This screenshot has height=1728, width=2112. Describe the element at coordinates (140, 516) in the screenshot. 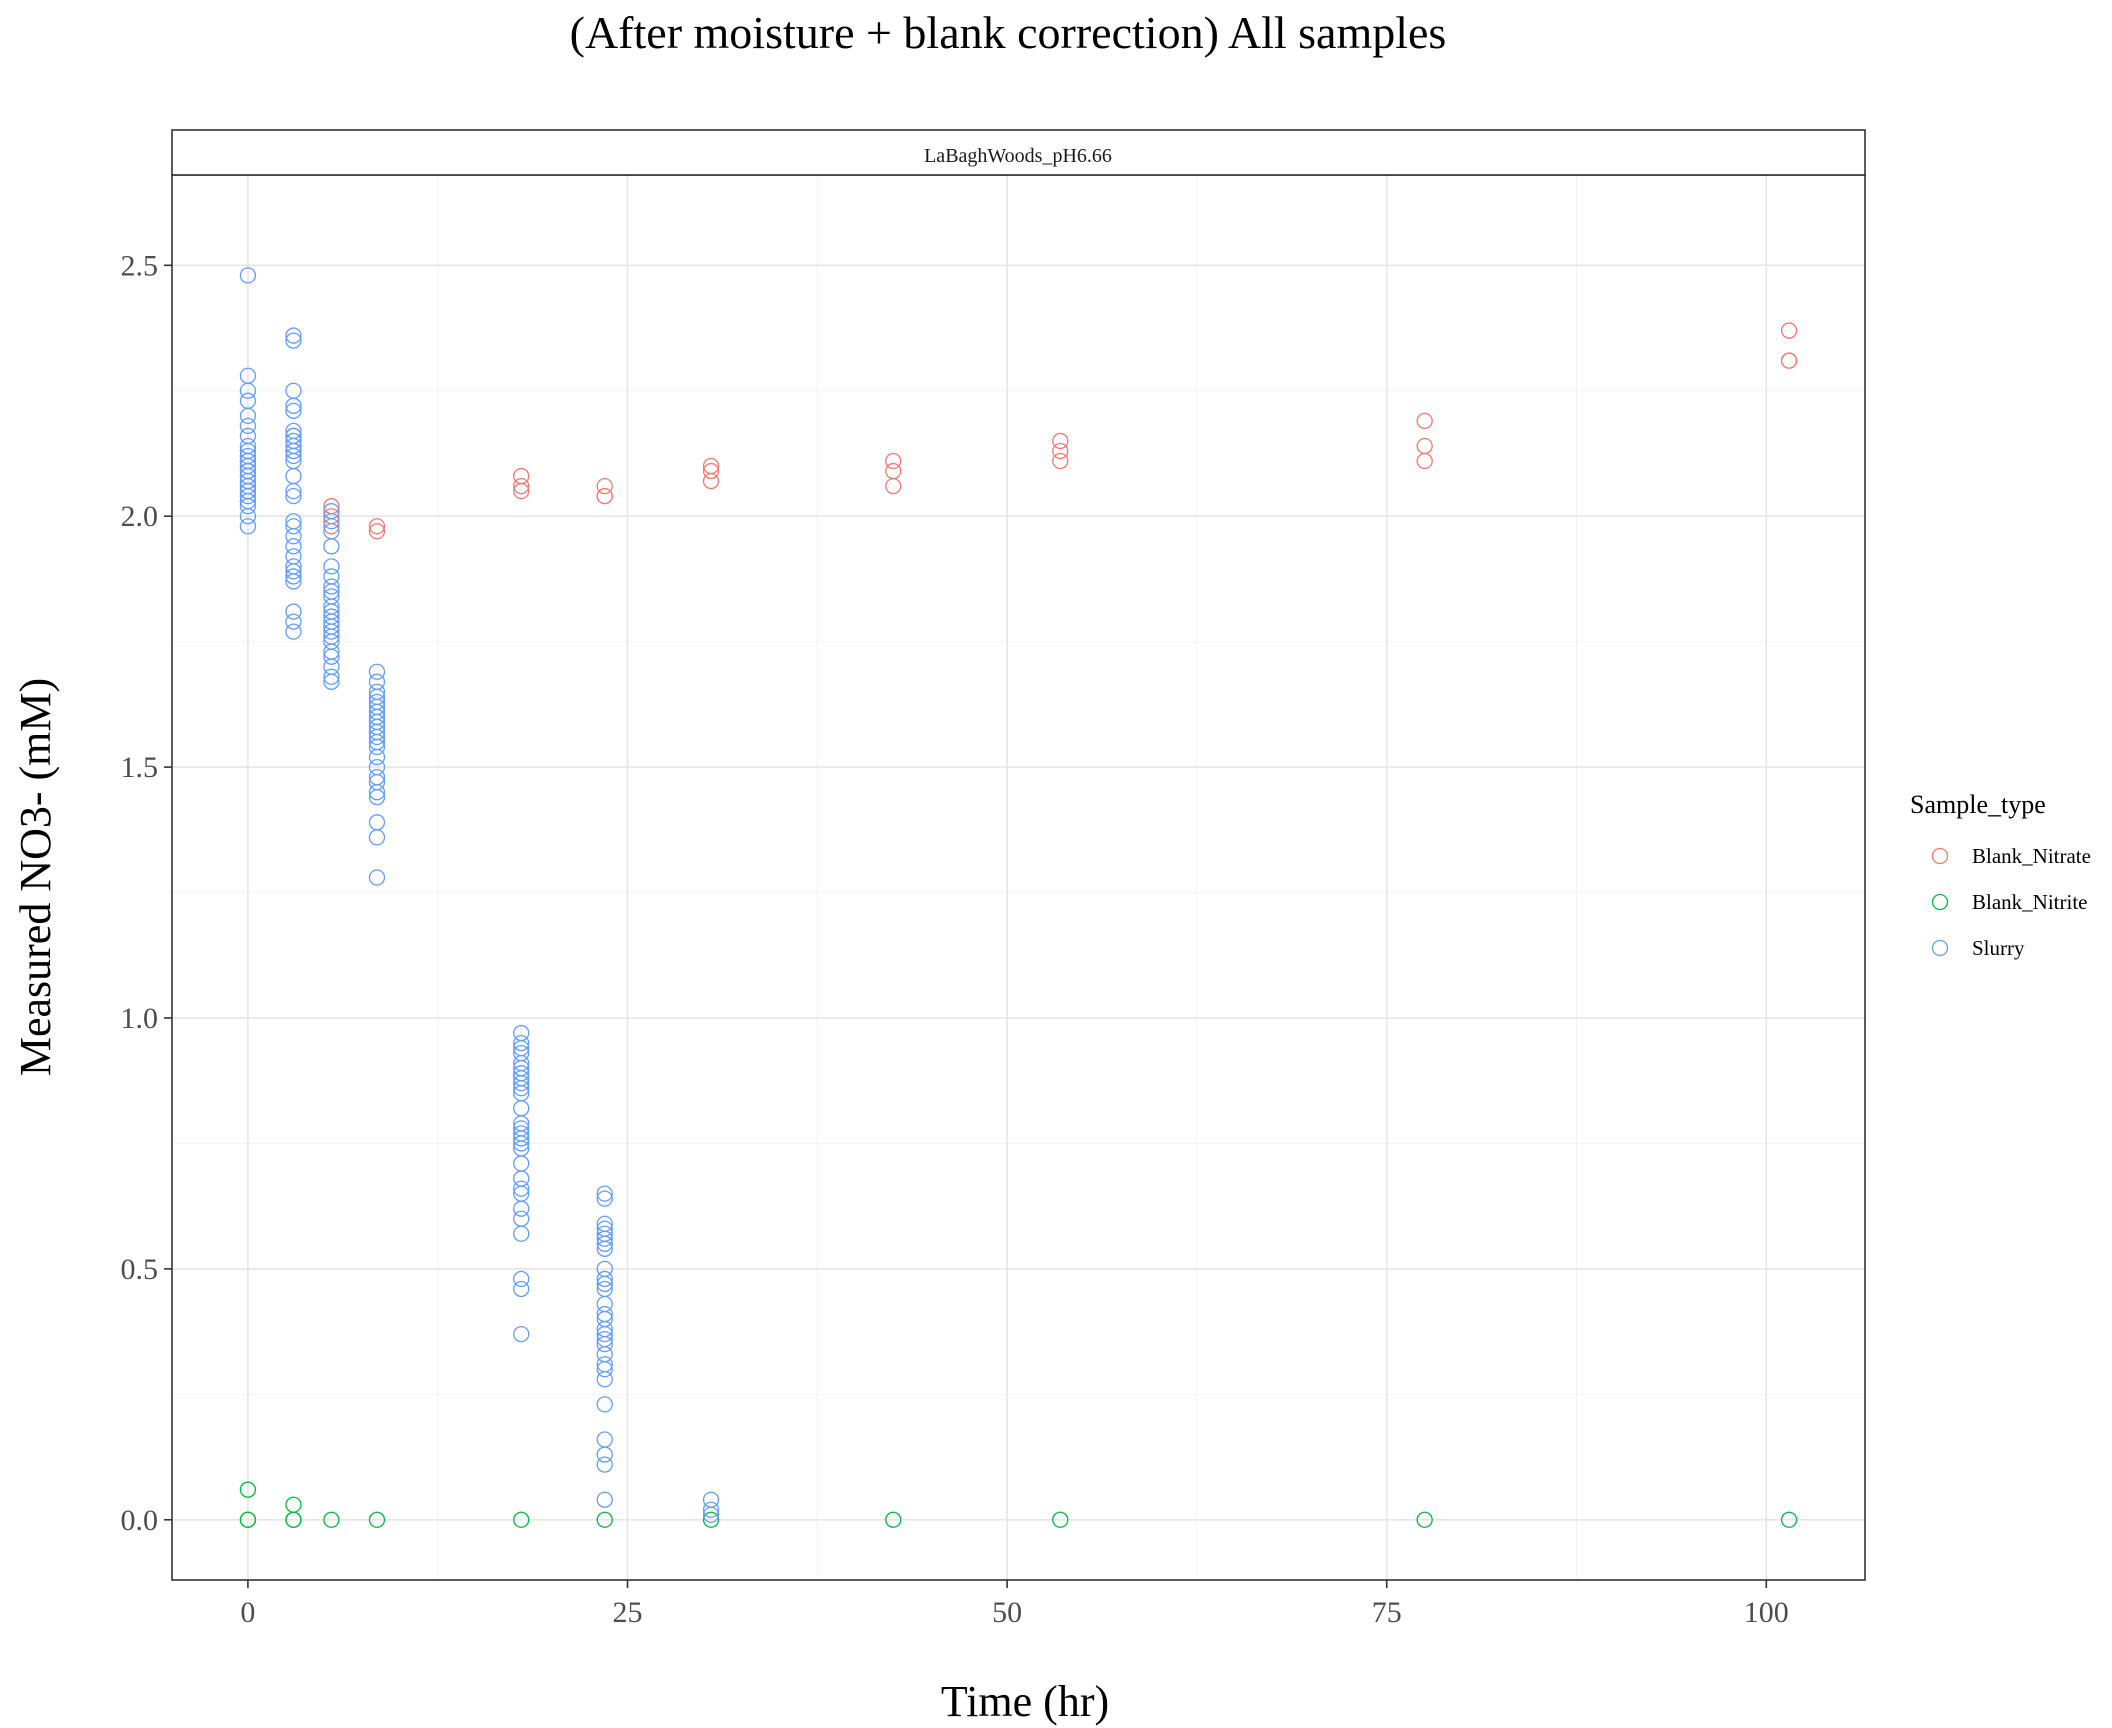

I see `y-tick-label: 2.0` at that location.